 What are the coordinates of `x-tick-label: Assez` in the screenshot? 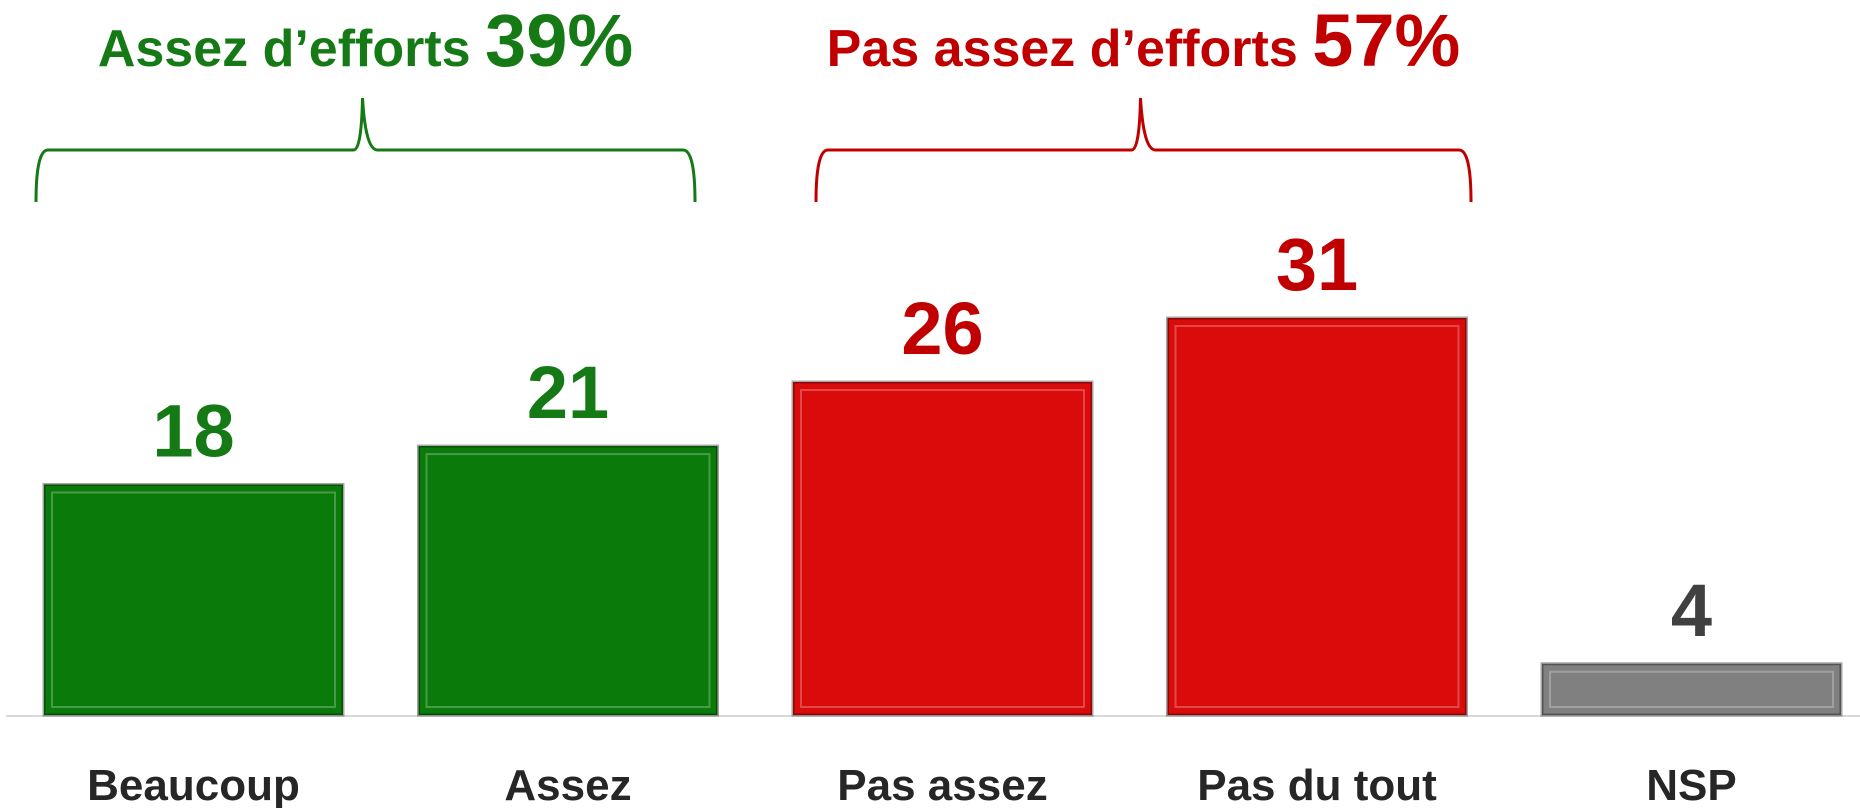 It's located at (567, 784).